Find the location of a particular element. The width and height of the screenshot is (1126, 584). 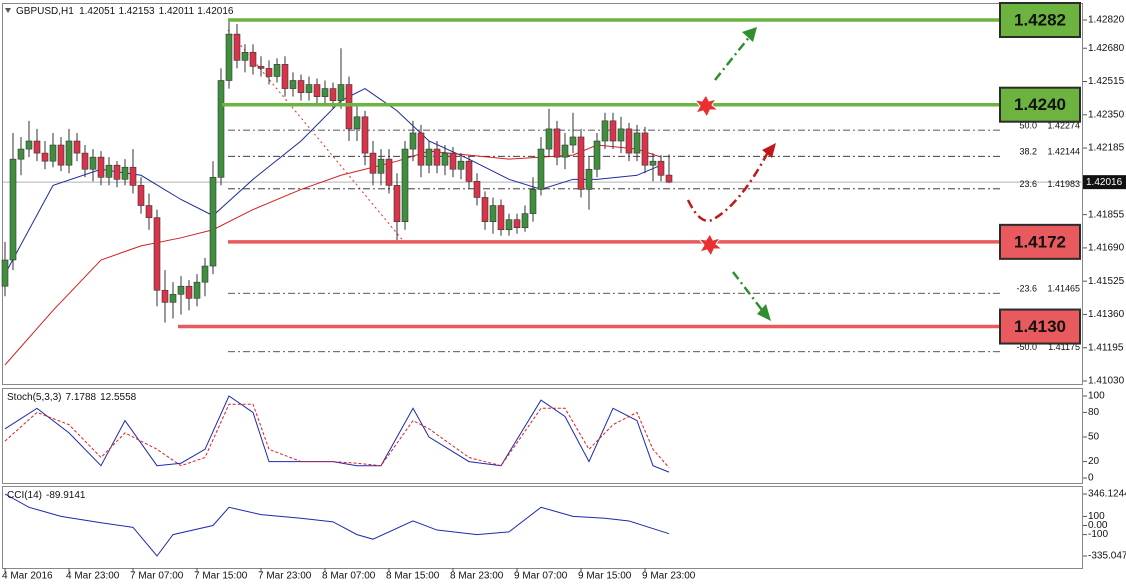

level-label: 1.4172 is located at coordinates (1040, 241).